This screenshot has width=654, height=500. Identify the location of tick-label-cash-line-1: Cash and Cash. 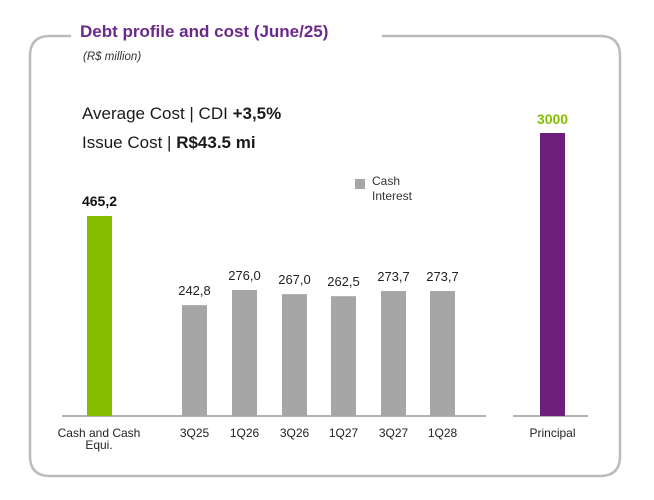
(99, 433).